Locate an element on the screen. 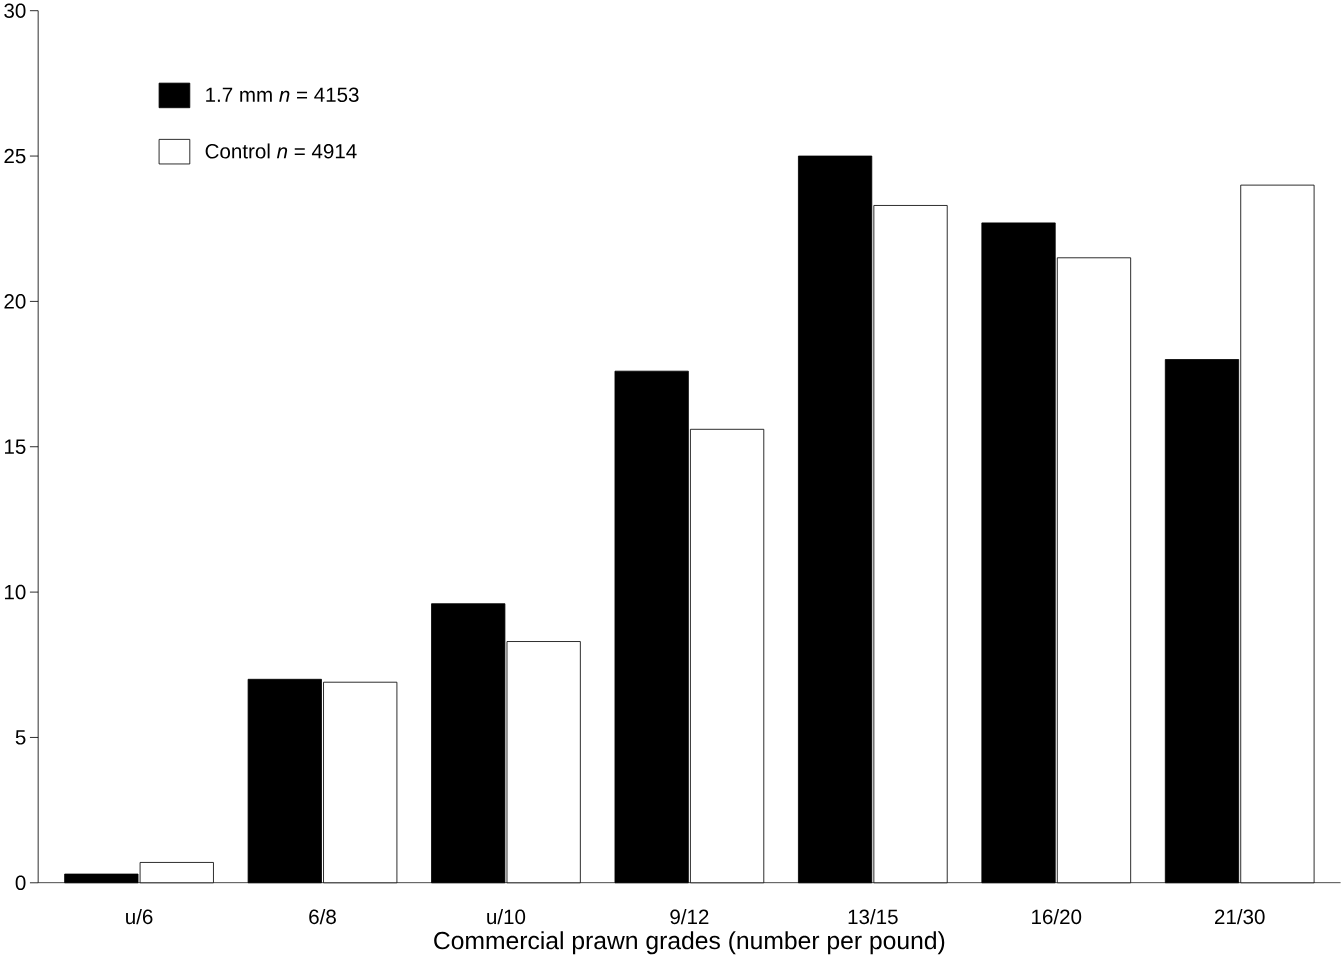  y-tick-label: 30 is located at coordinates (15, 11).